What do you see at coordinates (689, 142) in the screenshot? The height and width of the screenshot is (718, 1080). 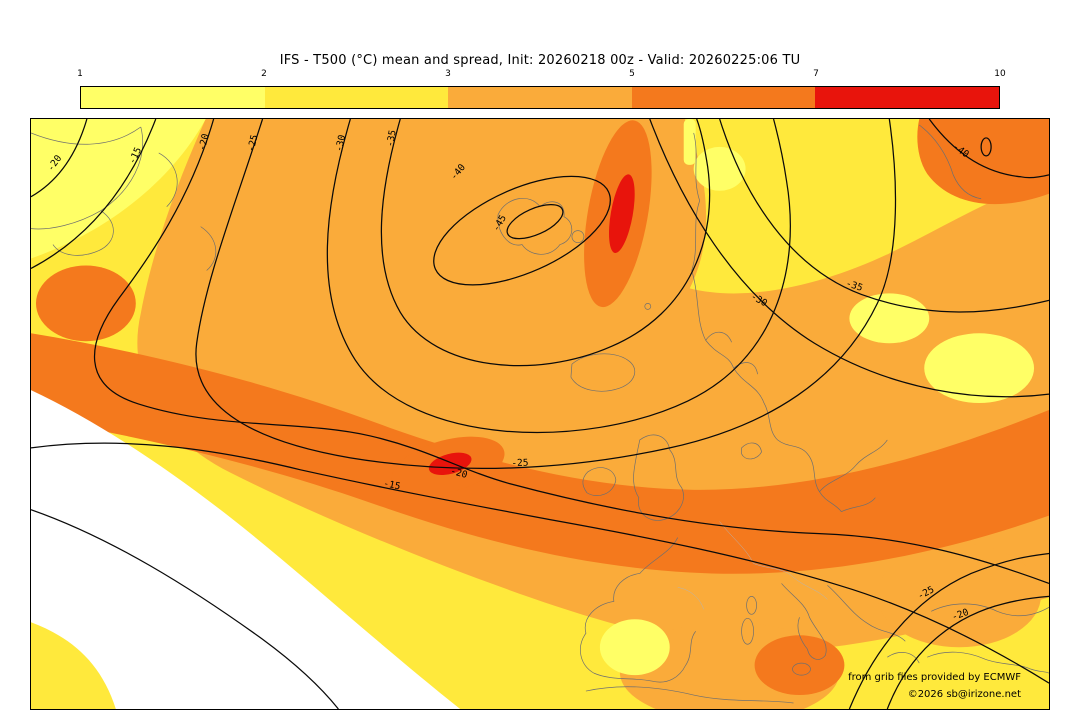 I see `spread-low-sliver-top` at bounding box center [689, 142].